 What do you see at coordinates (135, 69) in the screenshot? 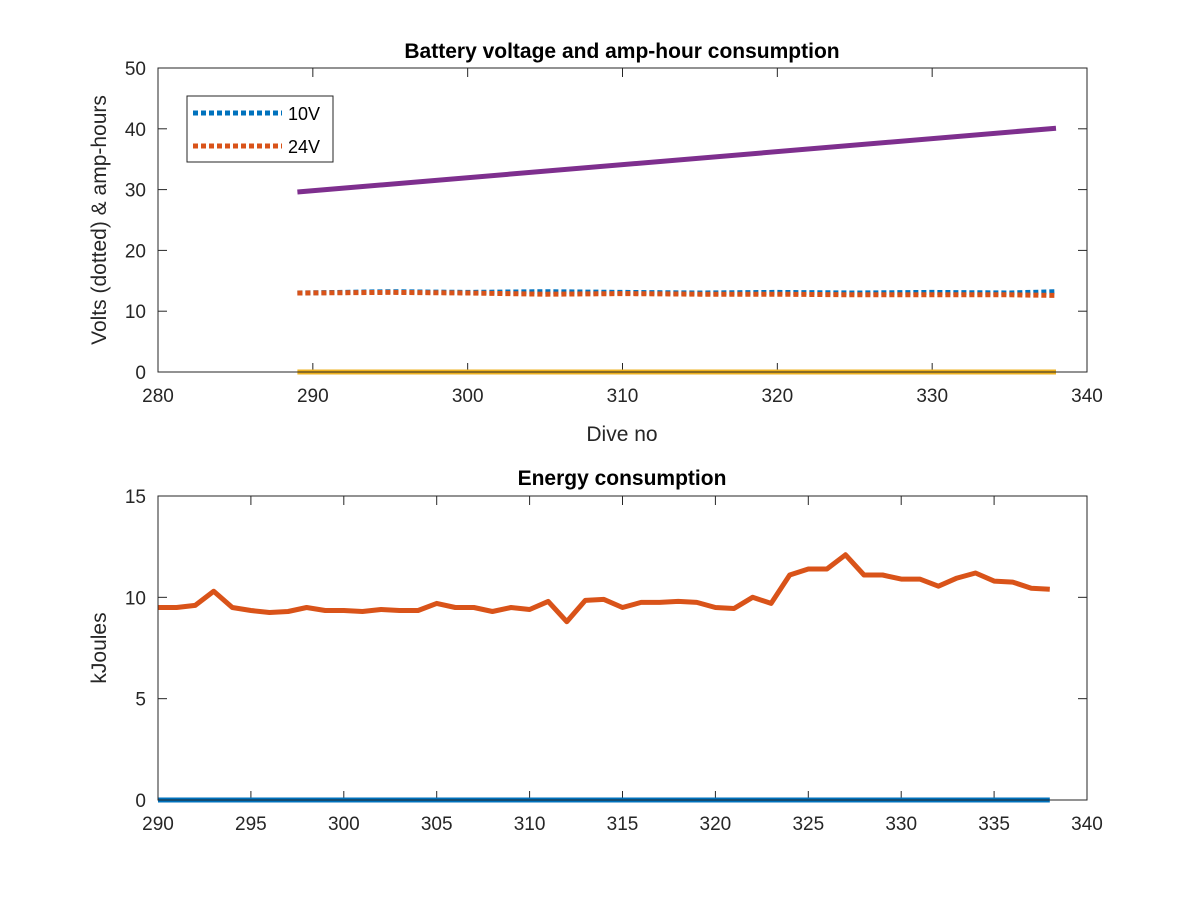
I see `y-tick-label: 50` at bounding box center [135, 69].